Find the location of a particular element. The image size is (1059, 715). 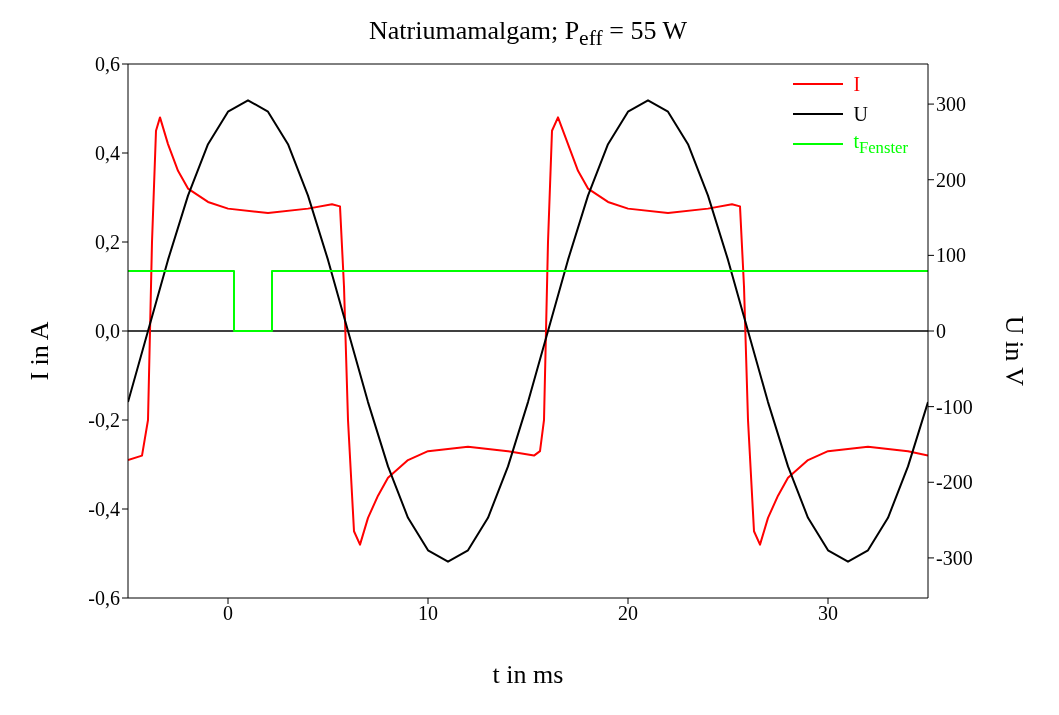

chart-title: Natriumamalgam; P$_{eff}$ = 55 W is located at coordinates (528, 34).